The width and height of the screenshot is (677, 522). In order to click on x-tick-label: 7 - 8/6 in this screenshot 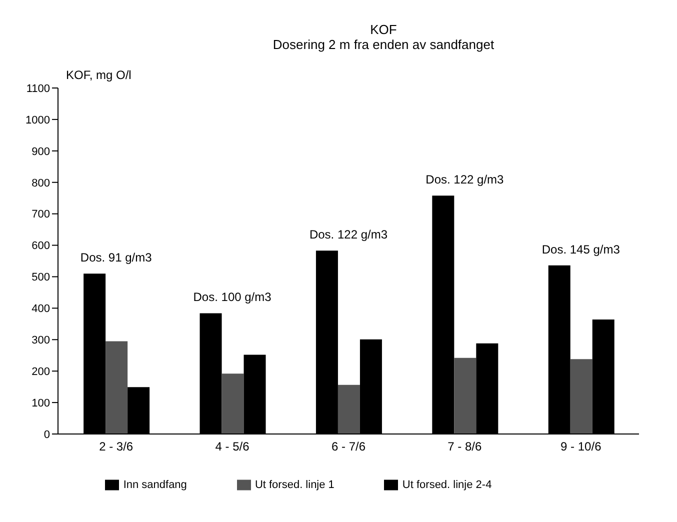, I will do `click(465, 447)`.